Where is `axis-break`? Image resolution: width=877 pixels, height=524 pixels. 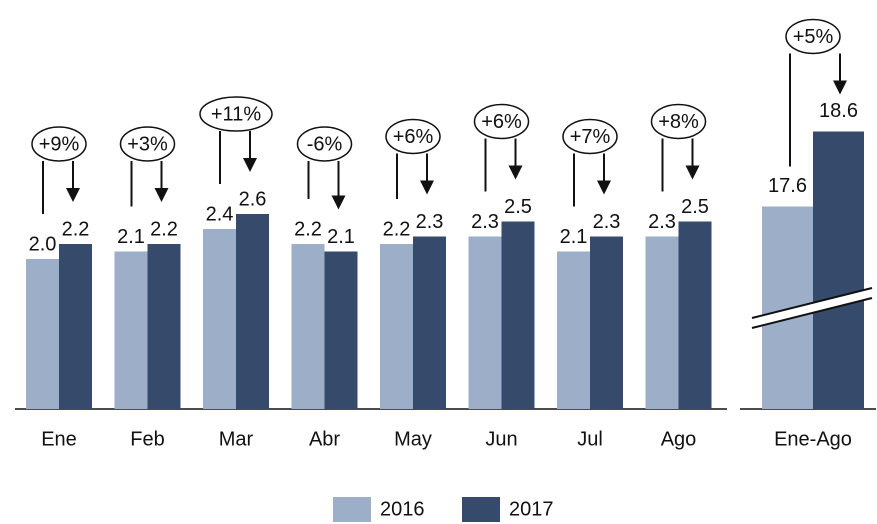
axis-break is located at coordinates (812, 308).